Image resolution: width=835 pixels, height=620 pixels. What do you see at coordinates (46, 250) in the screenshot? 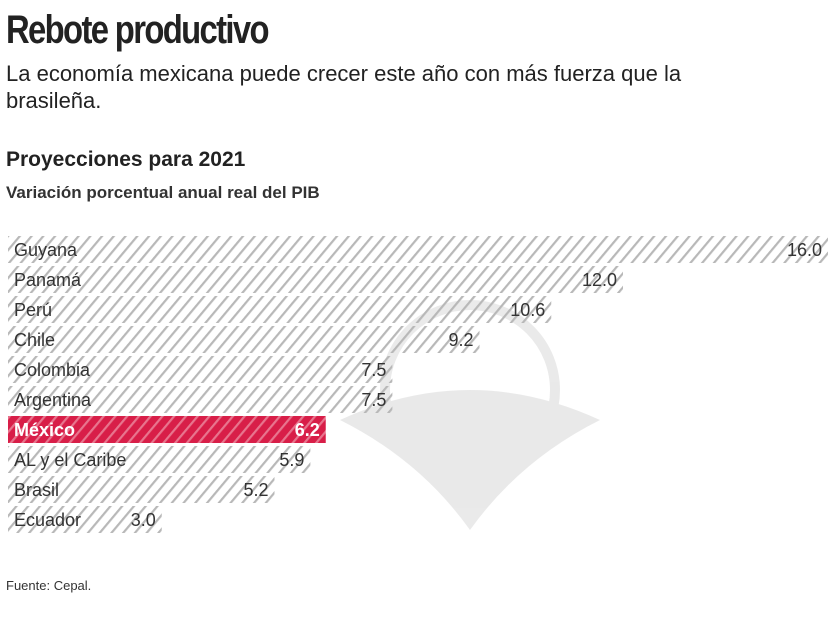
I see `category-label: Guyana` at bounding box center [46, 250].